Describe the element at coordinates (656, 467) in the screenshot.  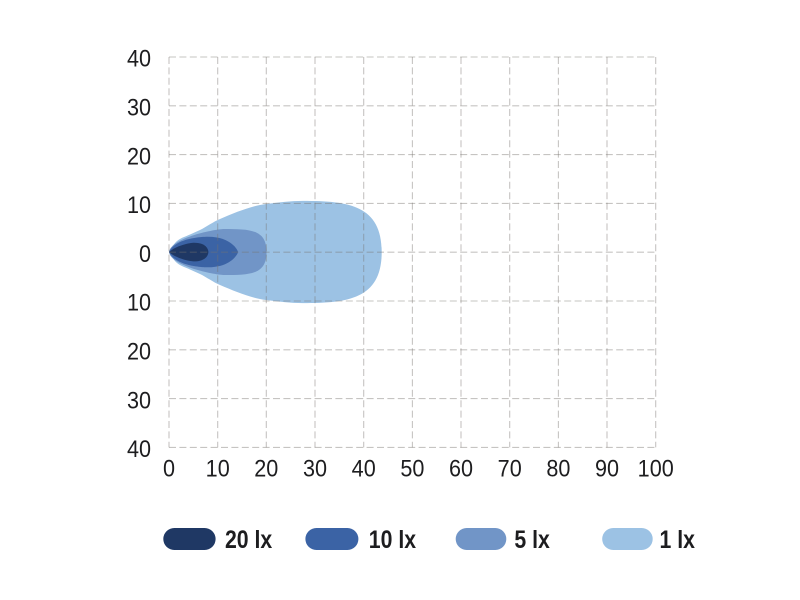
I see `svg-text: 100` at that location.